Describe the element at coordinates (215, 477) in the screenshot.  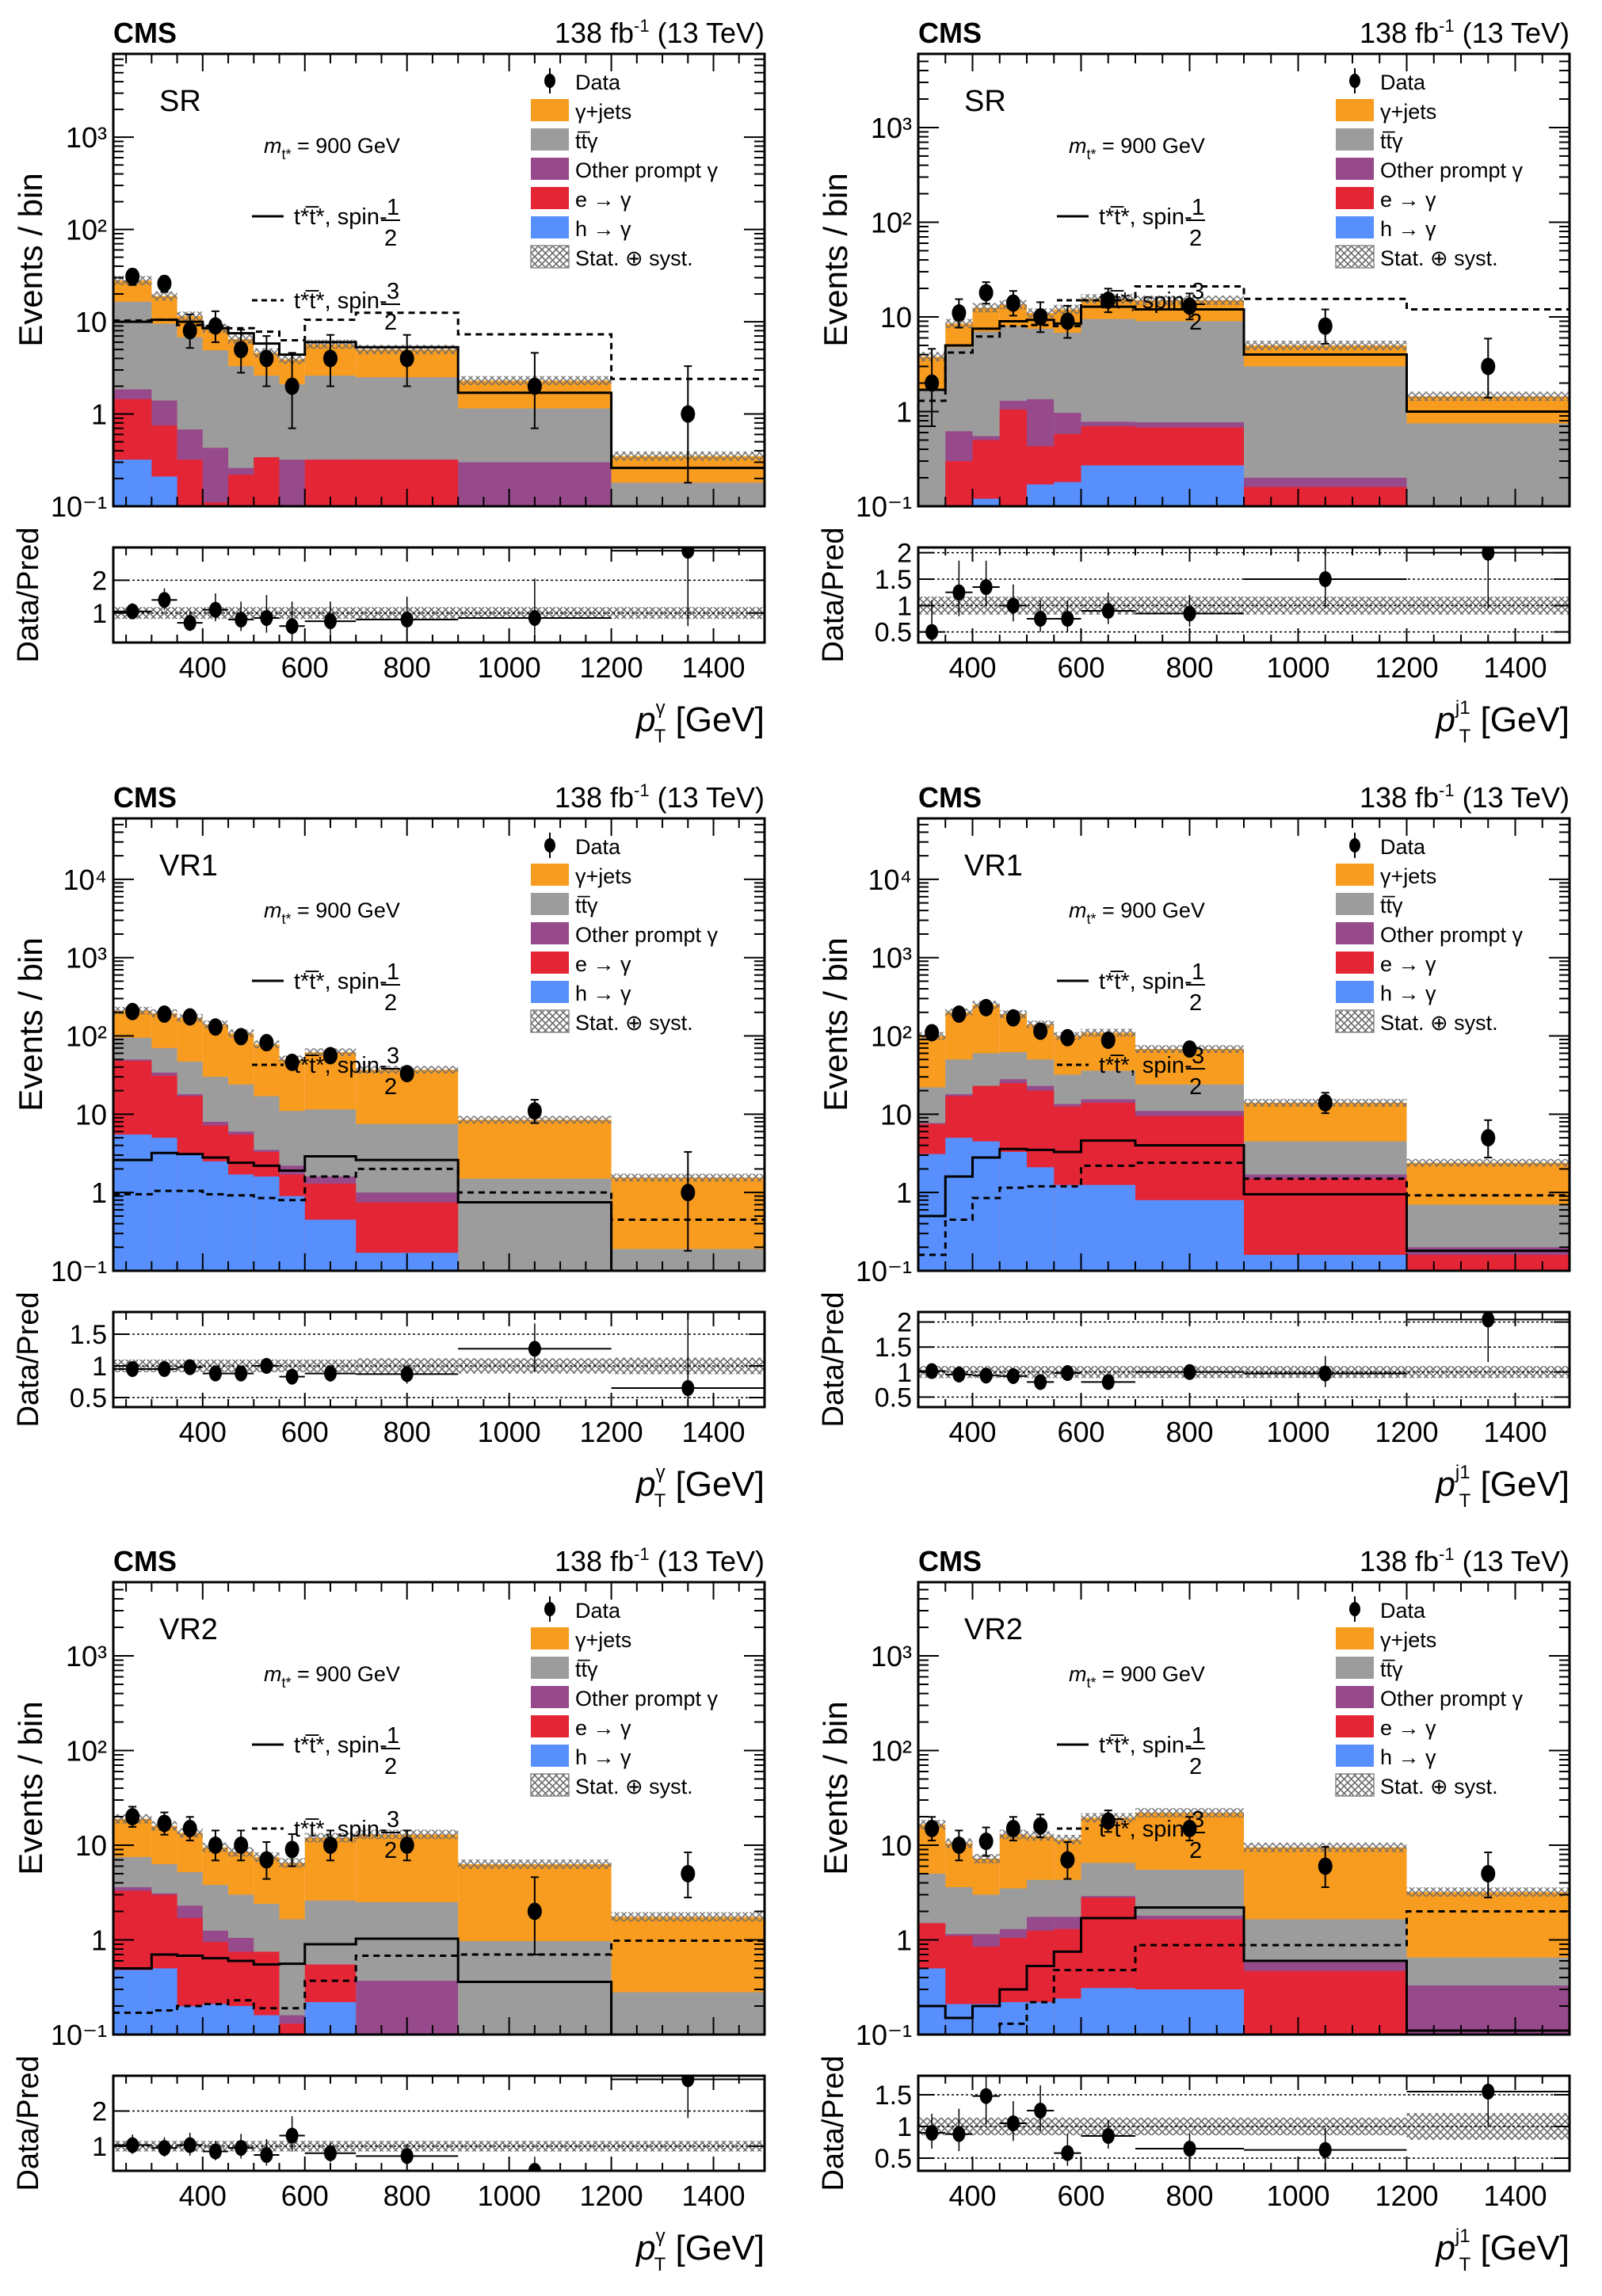
I see `bar-other` at that location.